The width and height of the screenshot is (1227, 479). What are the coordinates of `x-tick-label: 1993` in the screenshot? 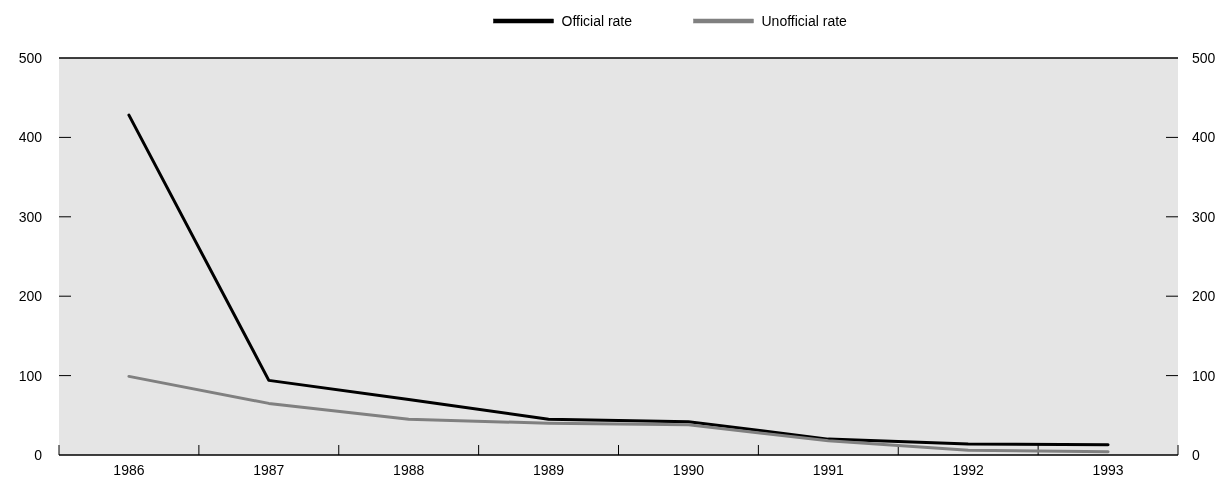 It's located at (1108, 470).